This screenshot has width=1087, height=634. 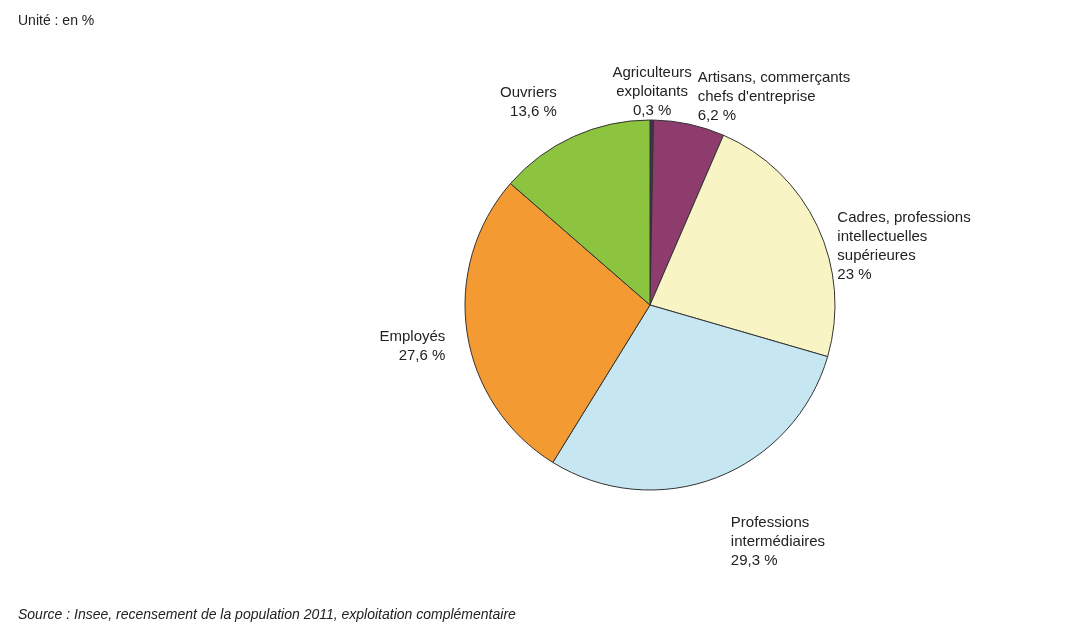 I want to click on slice-label: Cadres, professions intellectuelles supérieures, so click(x=904, y=235).